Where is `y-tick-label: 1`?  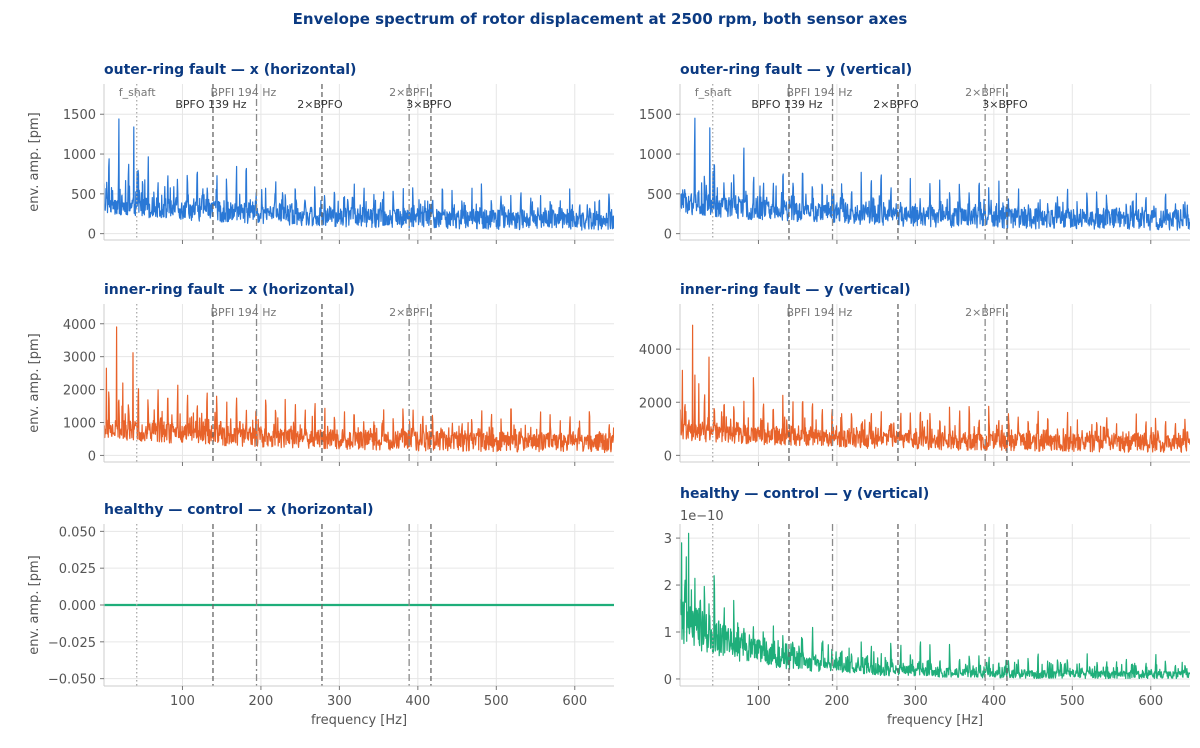 y-tick-label: 1 is located at coordinates (668, 633).